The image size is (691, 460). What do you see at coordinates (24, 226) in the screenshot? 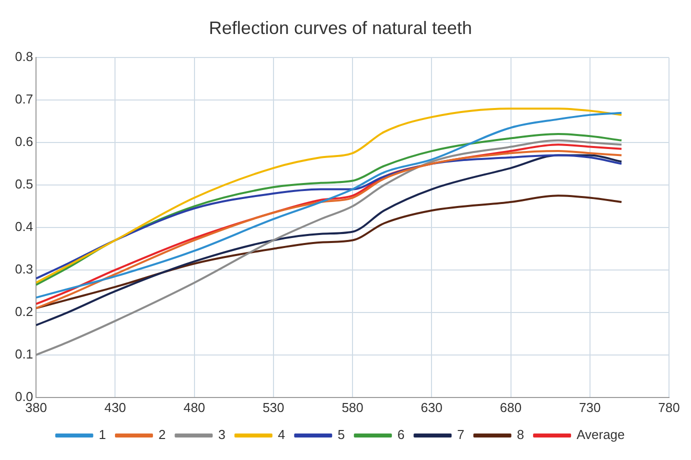
I see `y-tick-label: 0.4` at bounding box center [24, 226].